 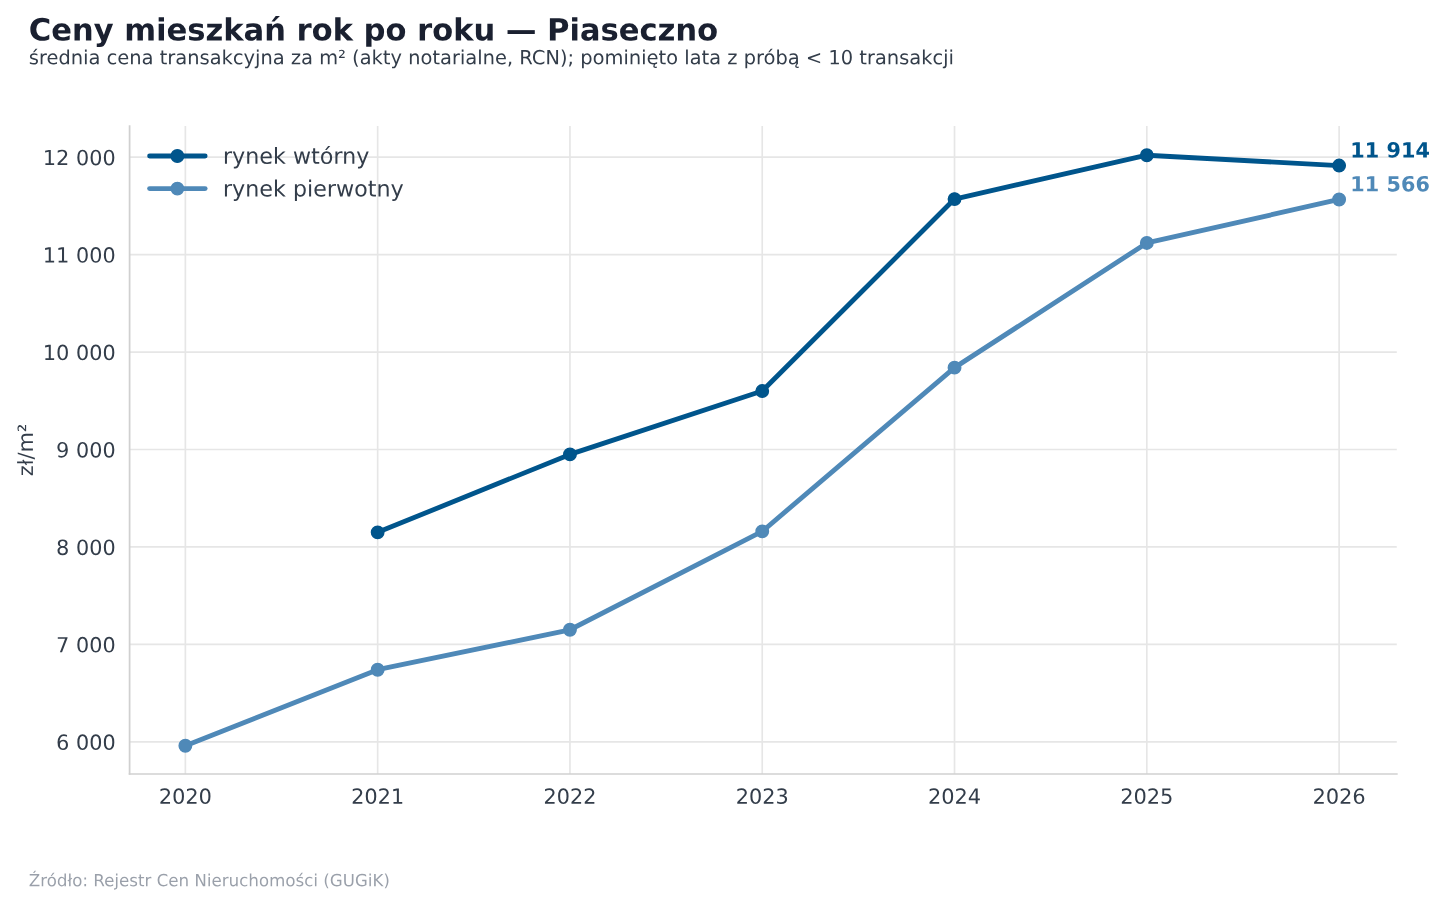 I want to click on y-tick-label: 6 000, so click(x=86, y=742).